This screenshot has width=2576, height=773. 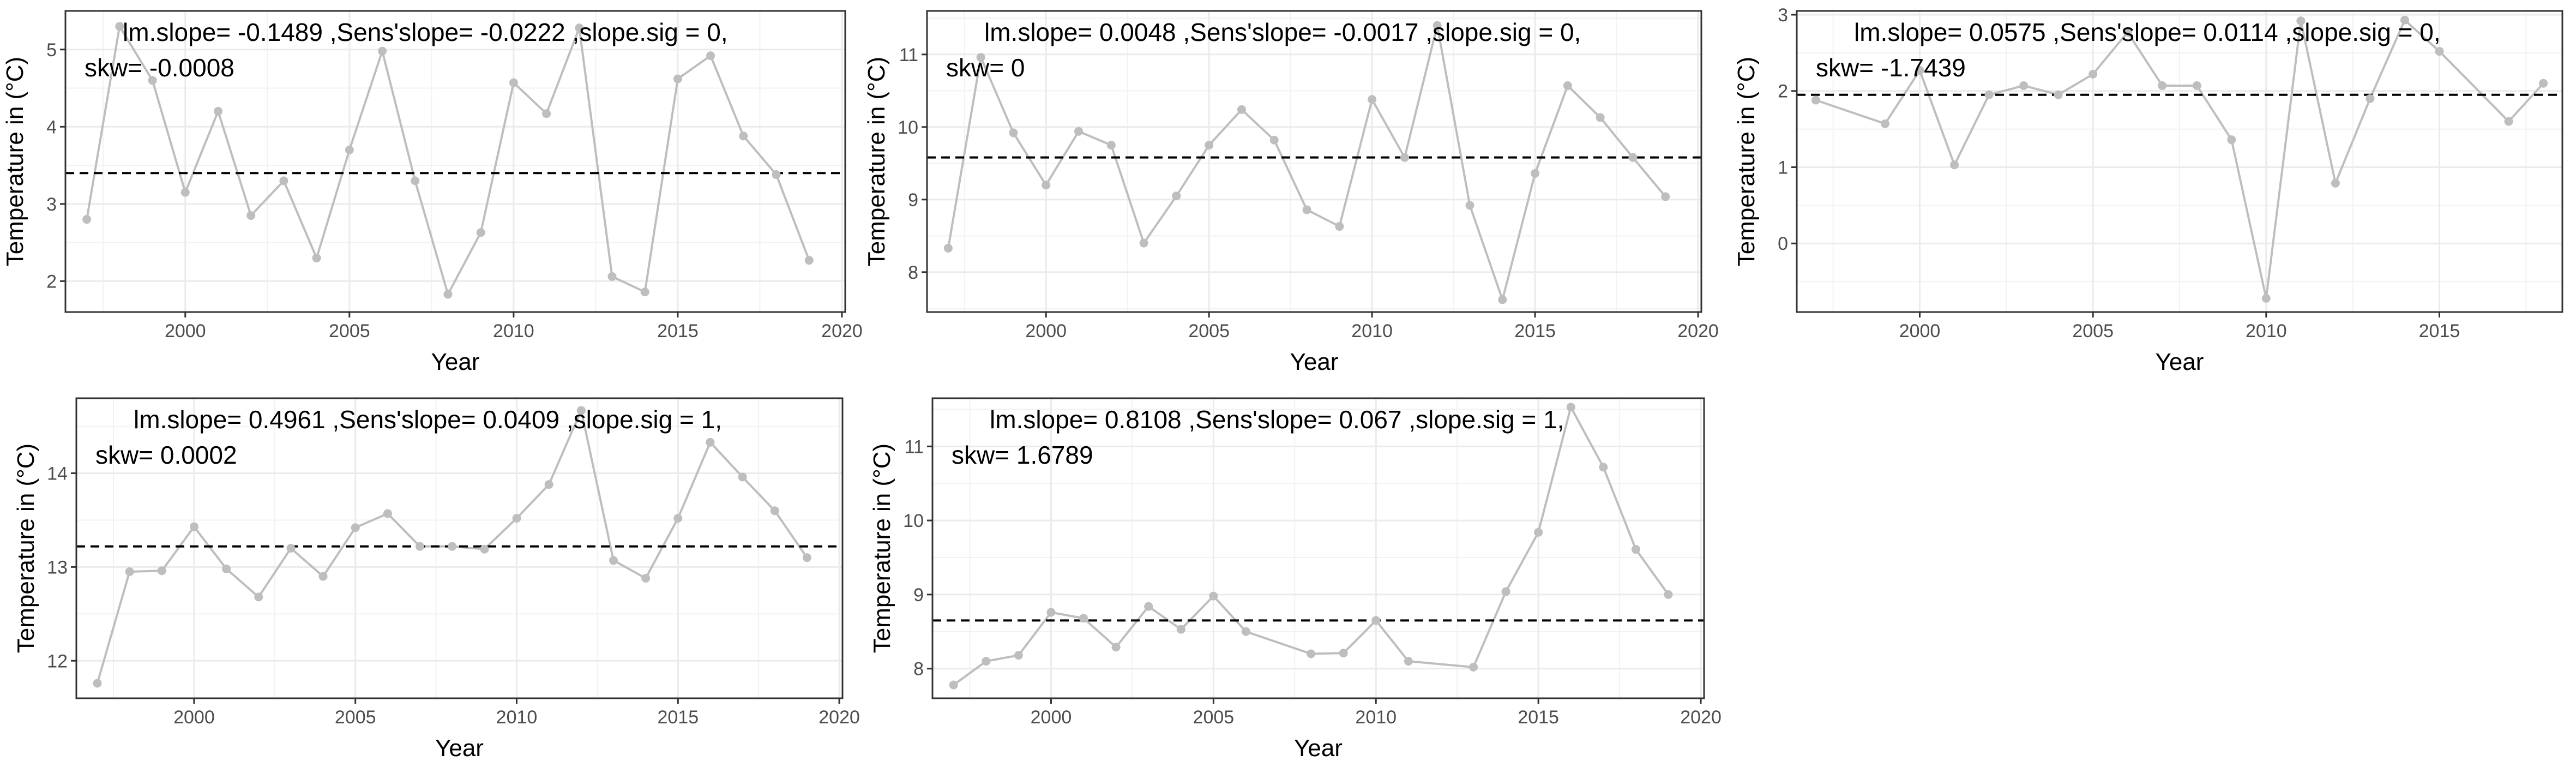 What do you see at coordinates (2439, 331) in the screenshot?
I see `x-tick-label: 2015` at bounding box center [2439, 331].